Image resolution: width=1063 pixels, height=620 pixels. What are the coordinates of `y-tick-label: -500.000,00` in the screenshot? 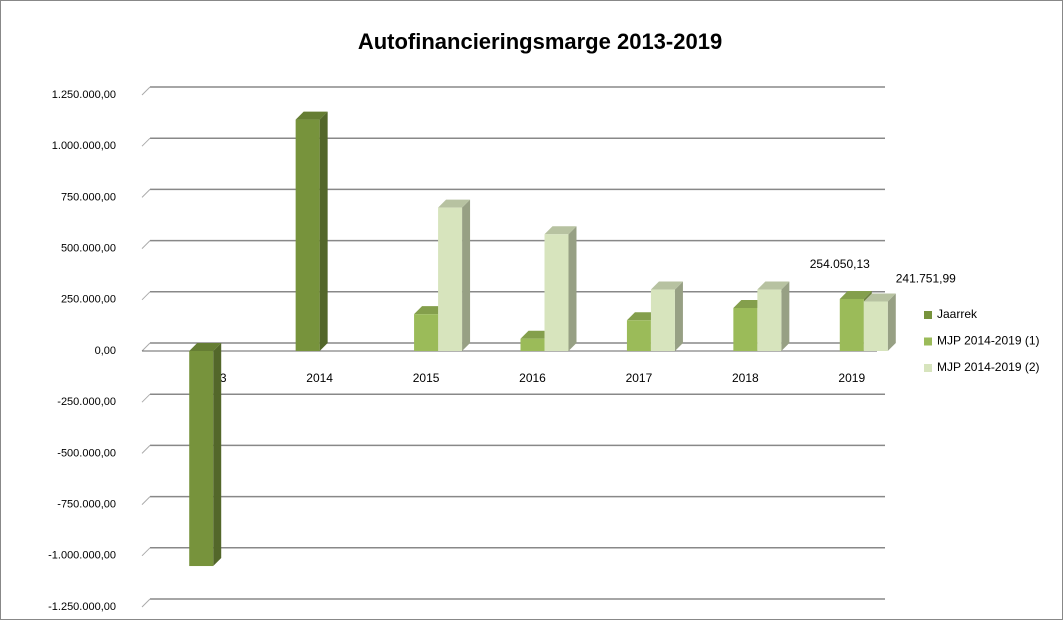 It's located at (86, 453).